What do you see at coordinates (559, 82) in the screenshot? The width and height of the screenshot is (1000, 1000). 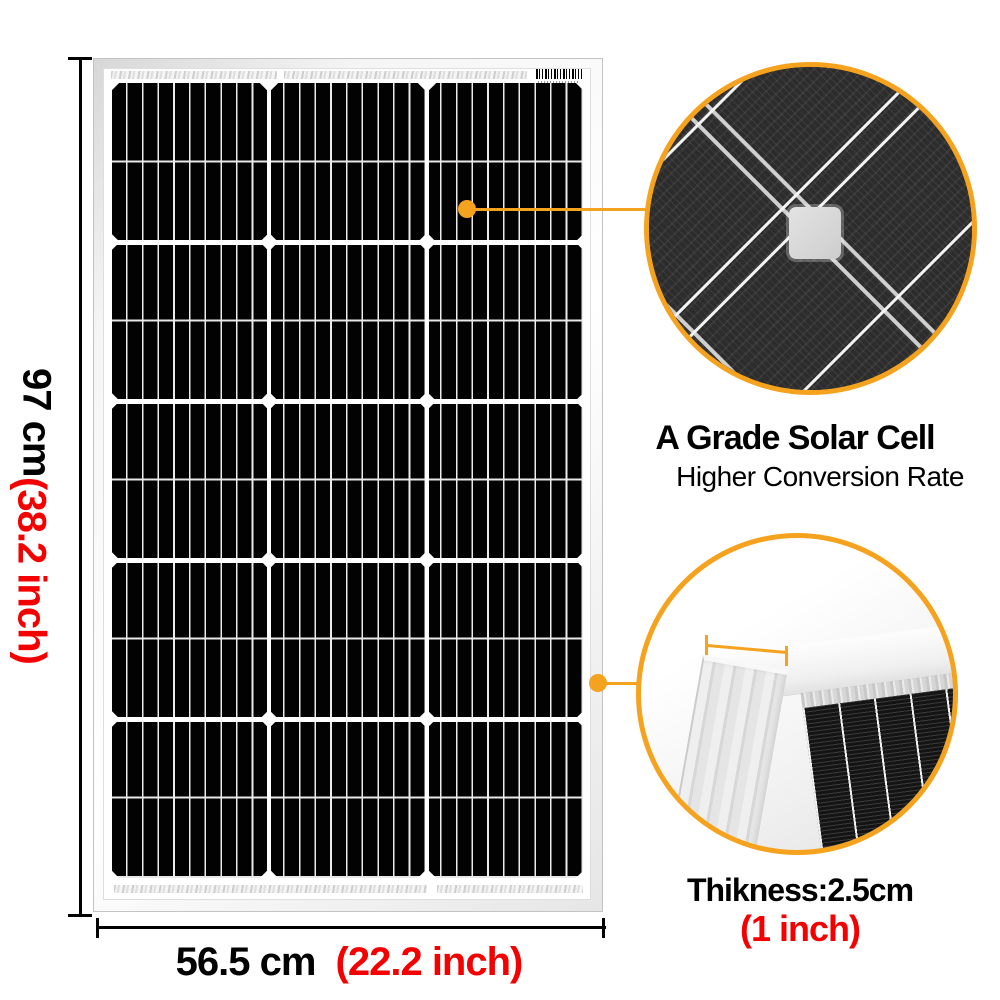 I see `barcode-microtext` at bounding box center [559, 82].